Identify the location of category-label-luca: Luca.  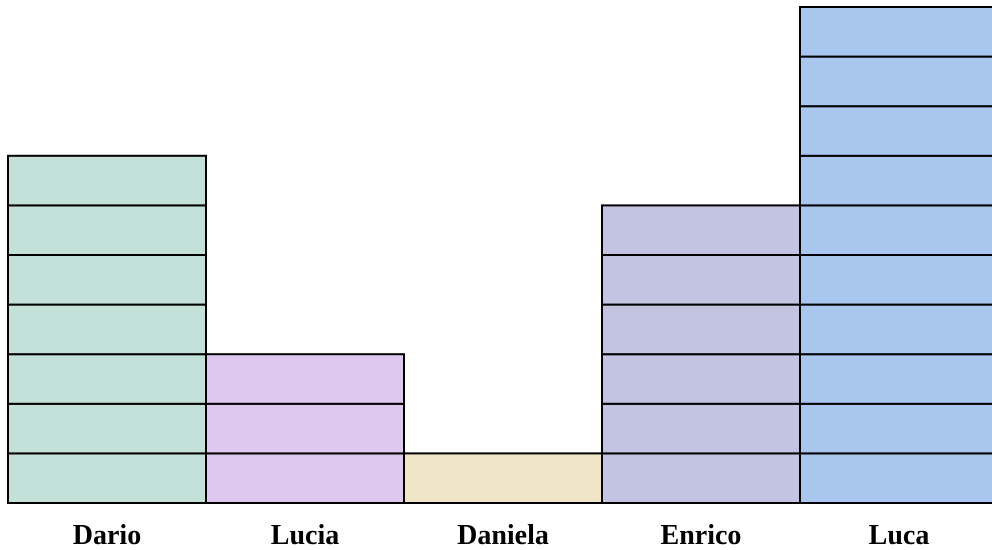
(899, 535).